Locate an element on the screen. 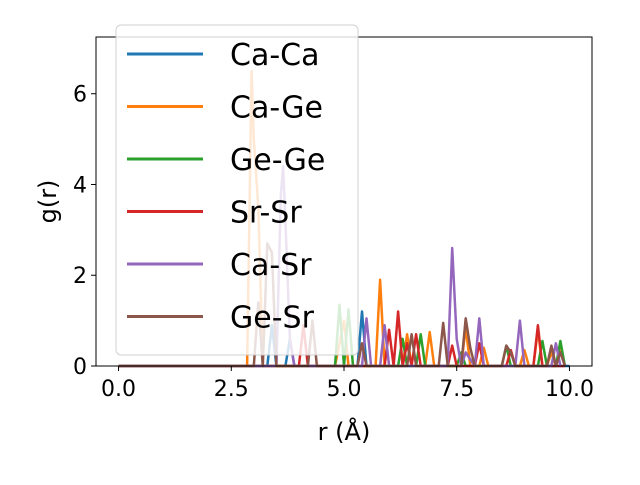 Image resolution: width=640 pixels, height=485 pixels. y-tick-label: 2 is located at coordinates (80, 276).